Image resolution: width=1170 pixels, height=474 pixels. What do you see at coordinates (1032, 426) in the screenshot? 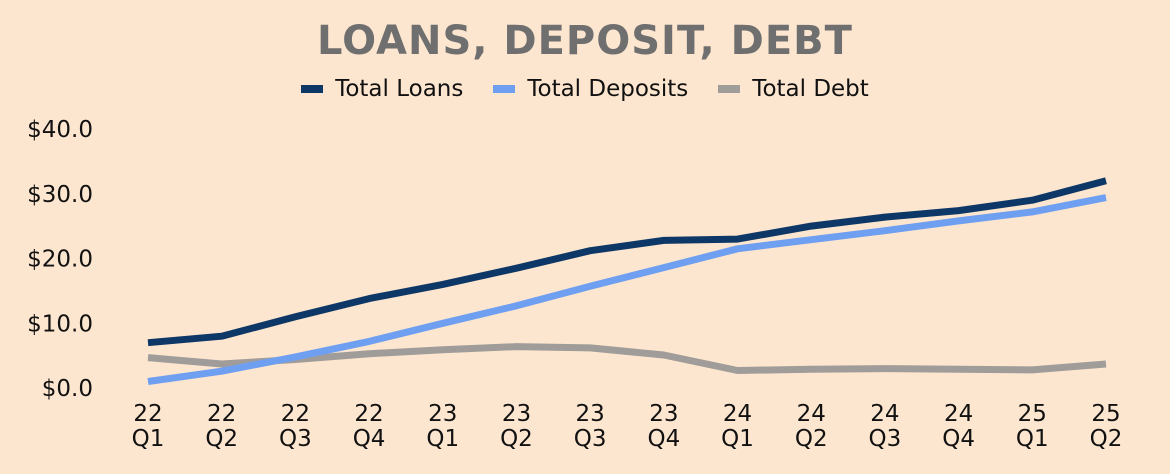
I see `x-tick-label: 25 Q1` at bounding box center [1032, 426].